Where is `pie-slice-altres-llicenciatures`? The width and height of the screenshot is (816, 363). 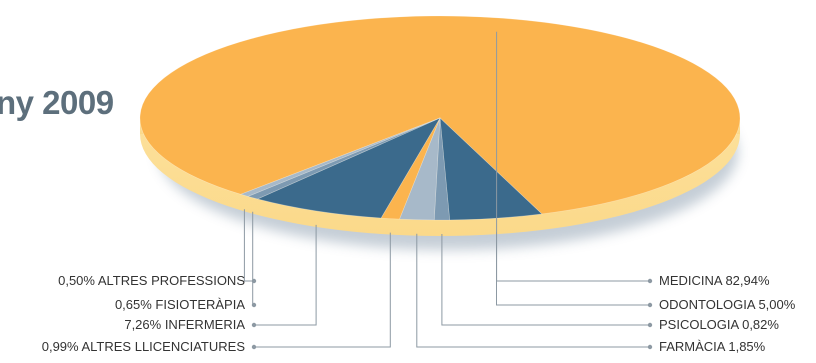 pie-slice-altres-llicenciatures is located at coordinates (410, 168).